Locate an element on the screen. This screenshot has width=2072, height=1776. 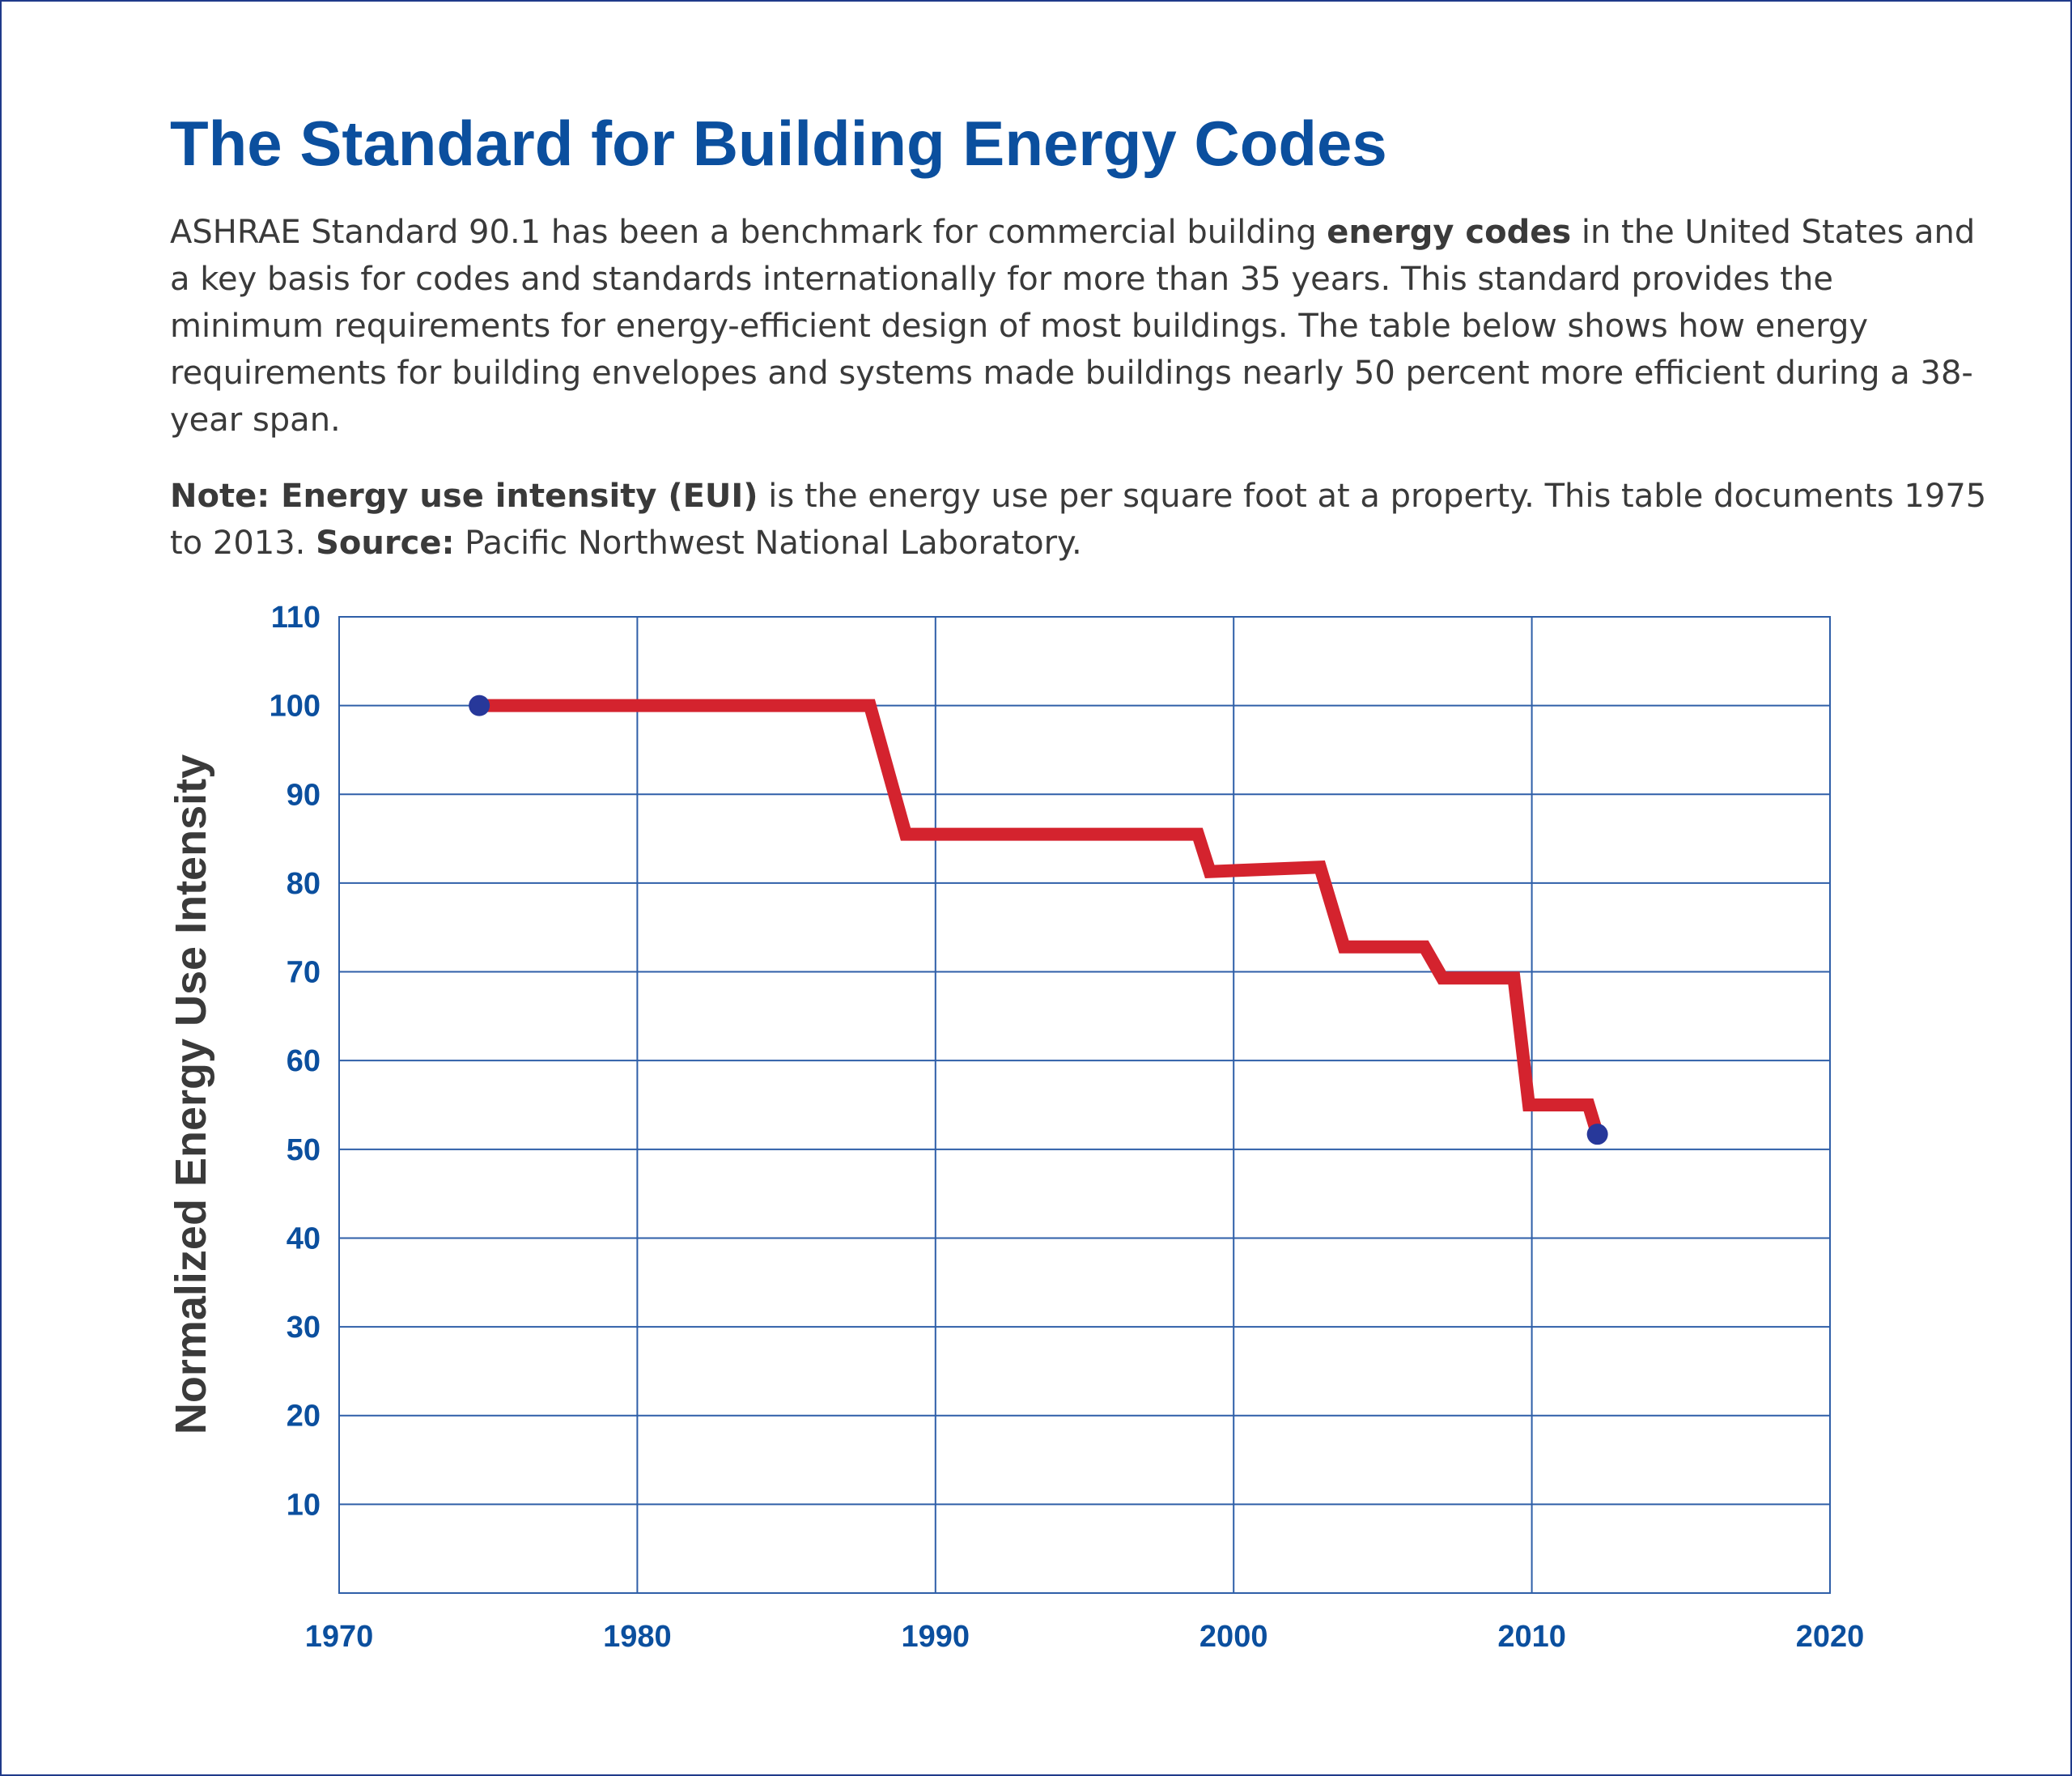
y-tick-label: 40 is located at coordinates (304, 1239).